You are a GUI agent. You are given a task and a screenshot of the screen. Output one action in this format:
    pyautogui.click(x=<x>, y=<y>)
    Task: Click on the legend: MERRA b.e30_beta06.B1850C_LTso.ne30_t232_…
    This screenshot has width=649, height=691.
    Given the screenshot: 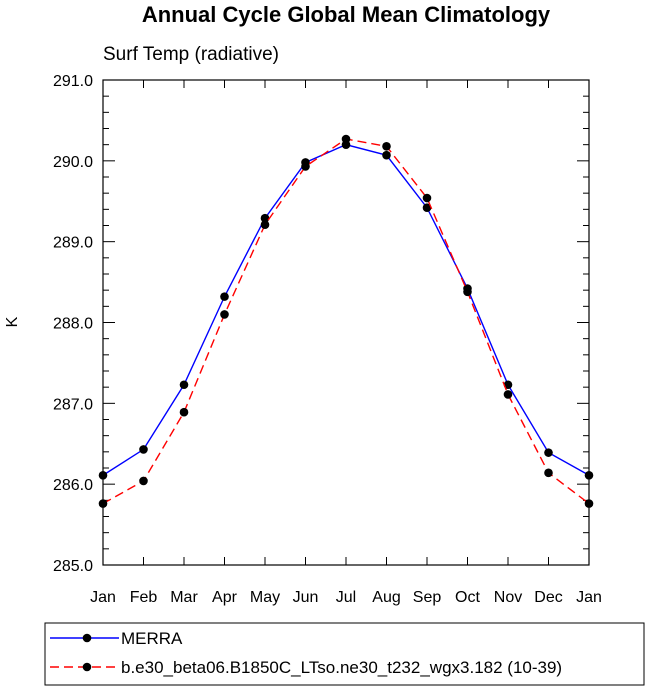 What is the action you would take?
    pyautogui.click(x=306, y=653)
    